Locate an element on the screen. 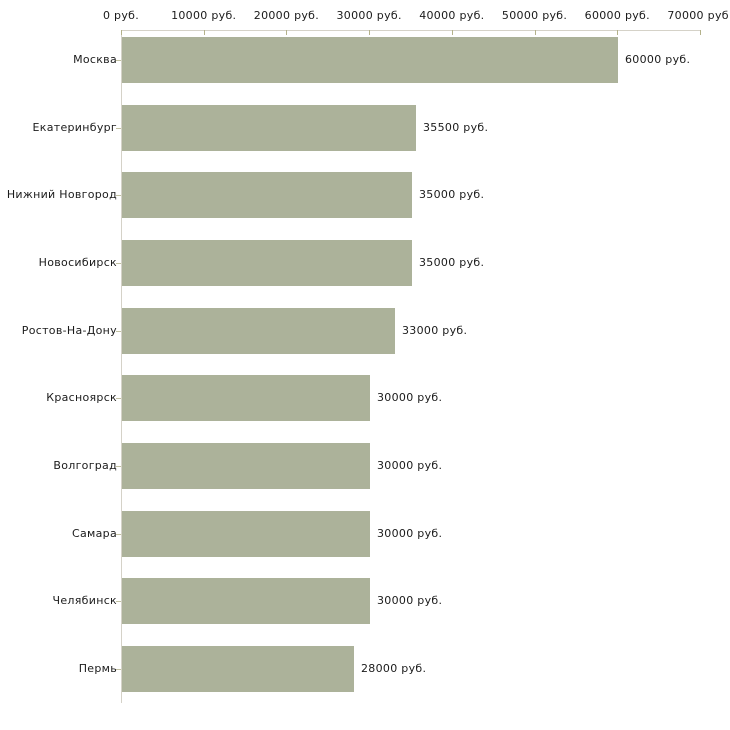  category-label: Самара is located at coordinates (94, 533).